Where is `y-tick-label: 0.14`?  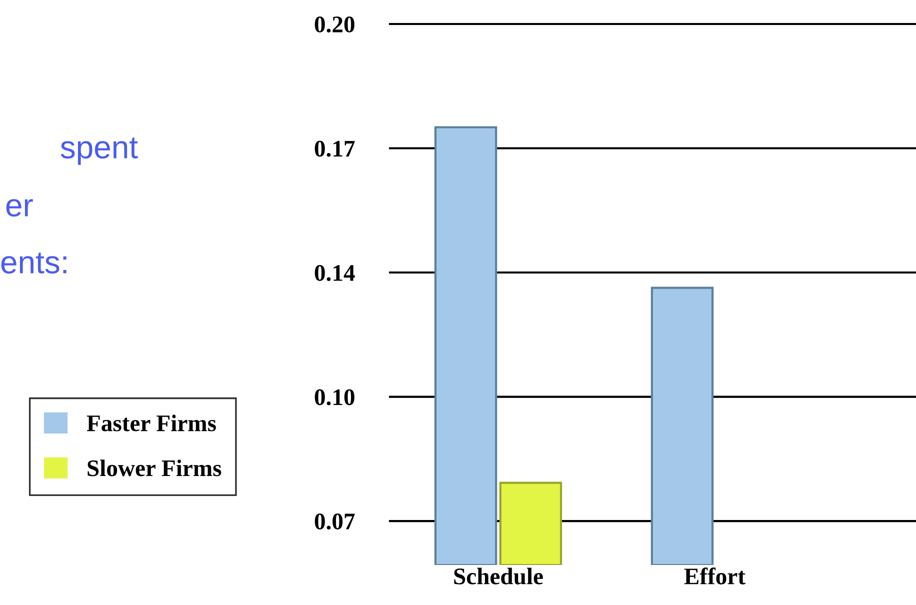
y-tick-label: 0.14 is located at coordinates (334, 273).